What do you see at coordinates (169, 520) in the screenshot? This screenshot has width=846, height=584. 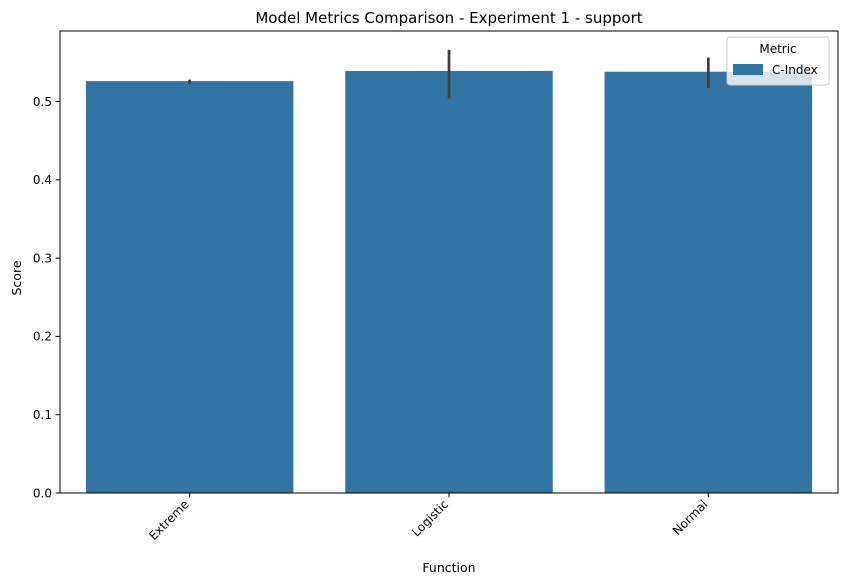 I see `x-tick-label-extreme: Extreme` at bounding box center [169, 520].